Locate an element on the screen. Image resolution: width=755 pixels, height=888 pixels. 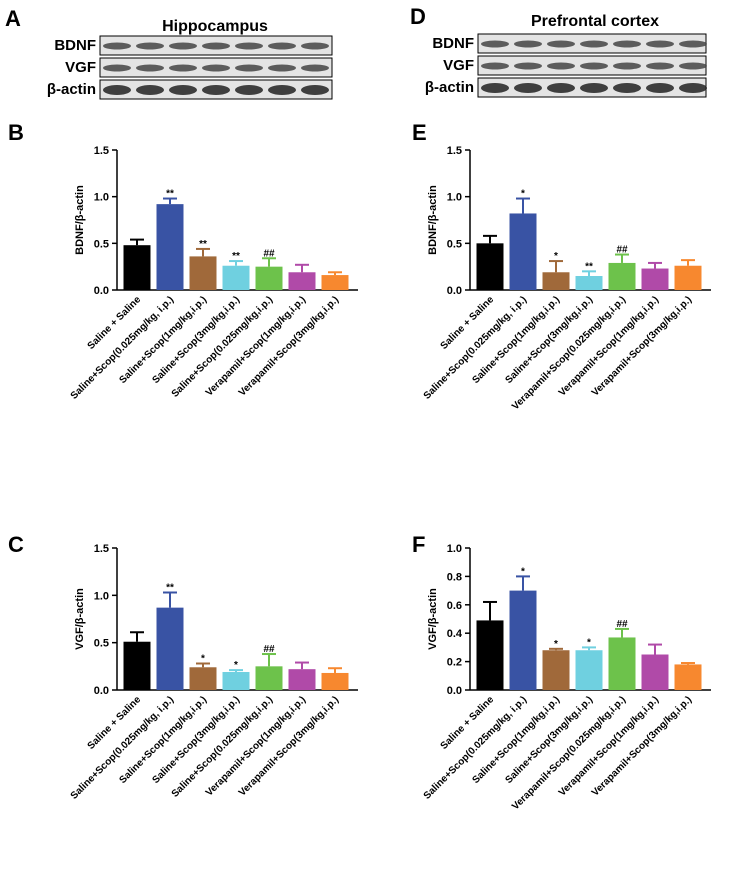
y-tick-label: 0.4 is located at coordinates (455, 634).